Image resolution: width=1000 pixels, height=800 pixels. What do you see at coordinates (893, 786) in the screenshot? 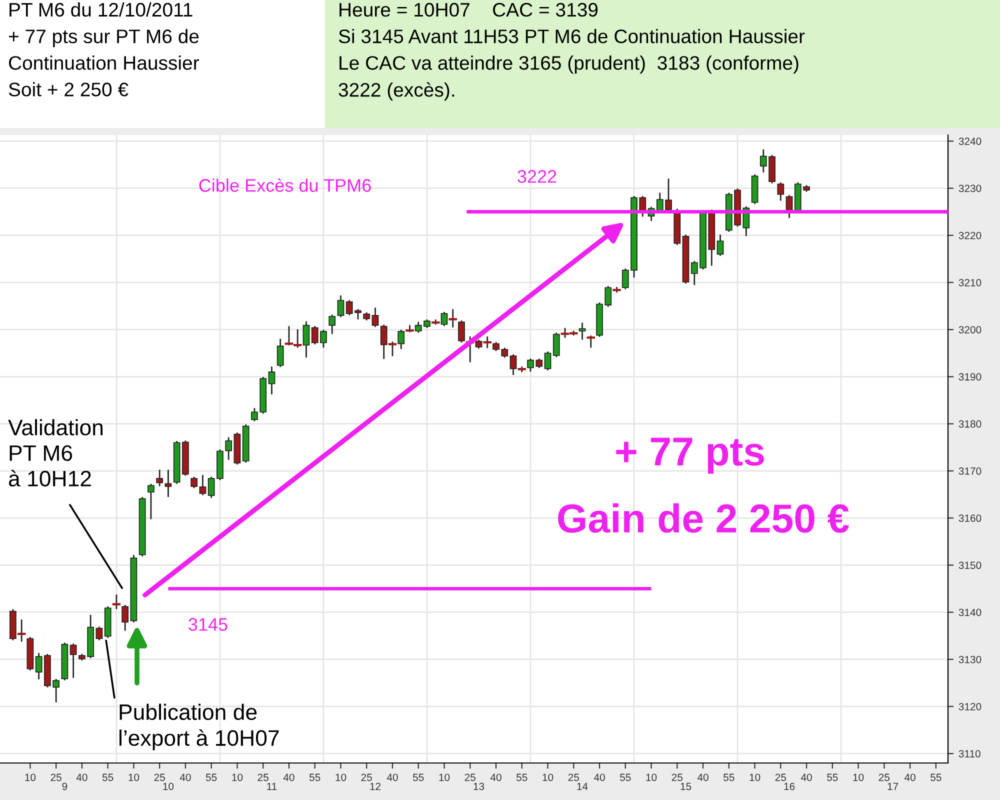
I see `x2-tick-label: 17` at bounding box center [893, 786].